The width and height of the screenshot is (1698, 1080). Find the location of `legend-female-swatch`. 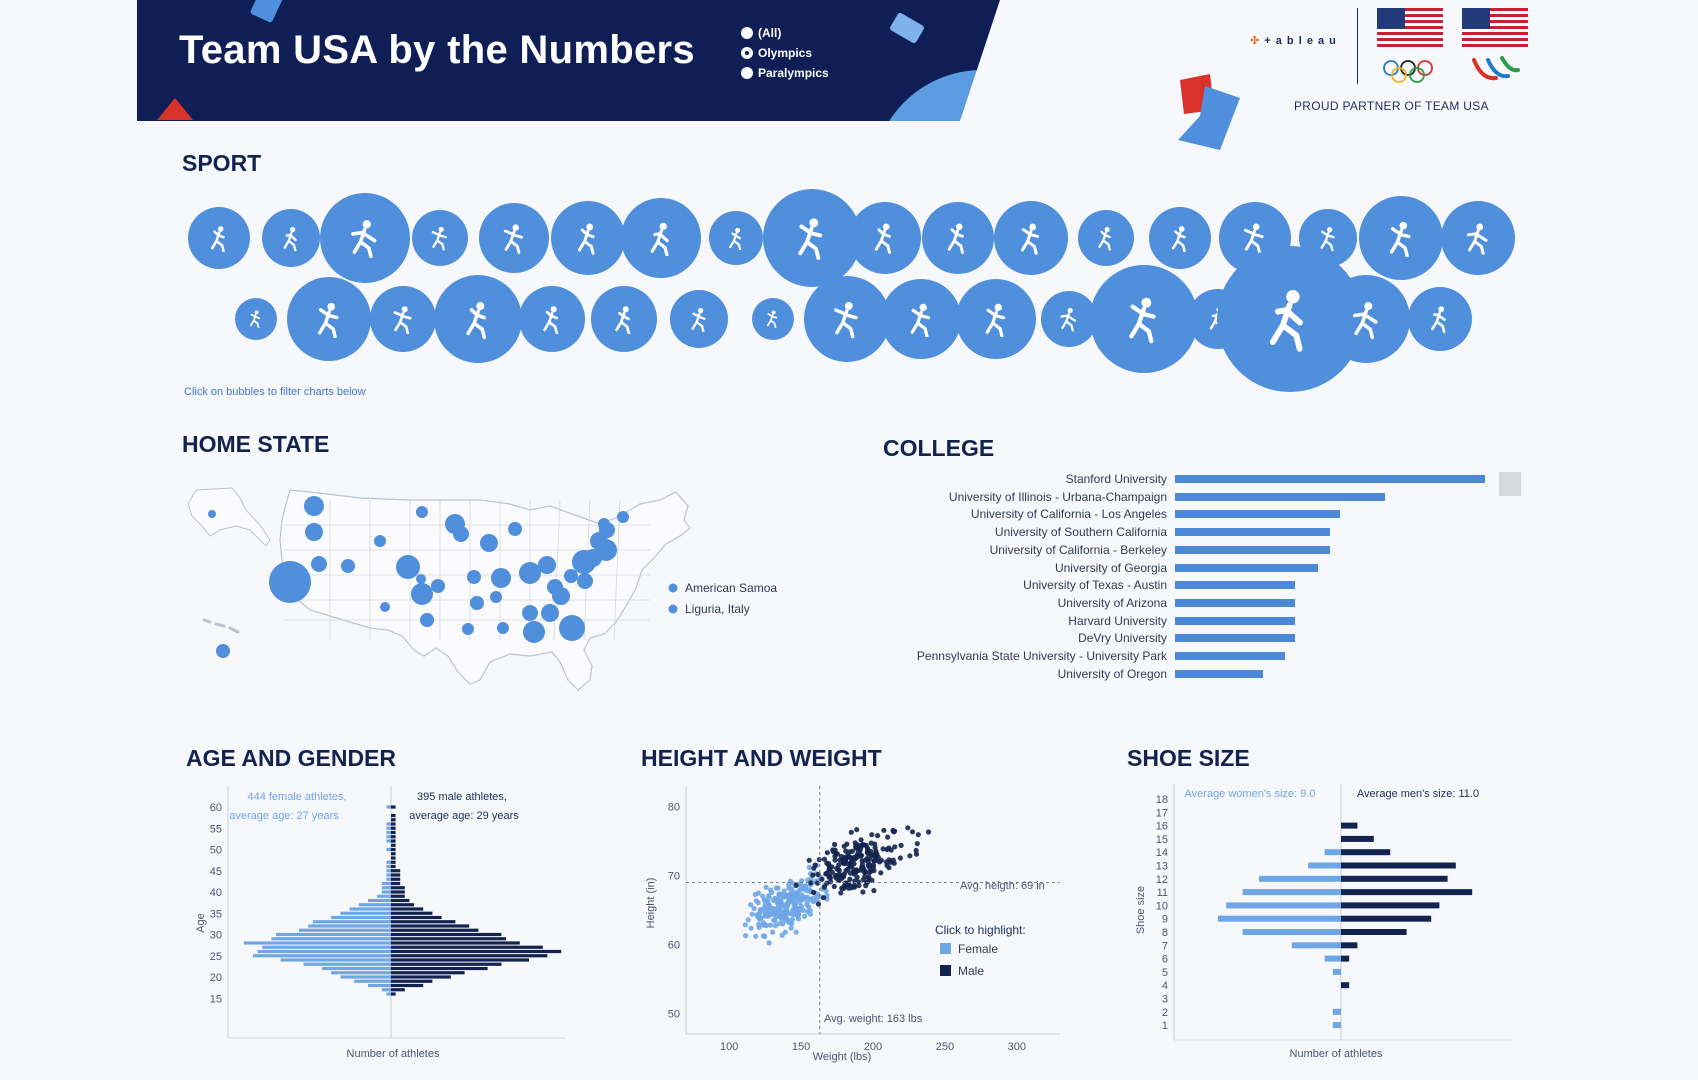

legend-female-swatch is located at coordinates (945, 948).